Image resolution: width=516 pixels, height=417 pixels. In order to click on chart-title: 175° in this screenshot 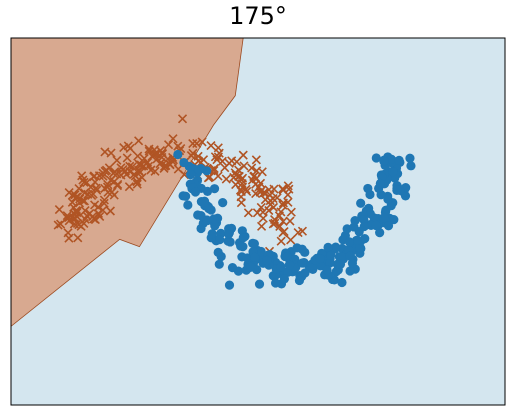, I will do `click(258, 16)`.